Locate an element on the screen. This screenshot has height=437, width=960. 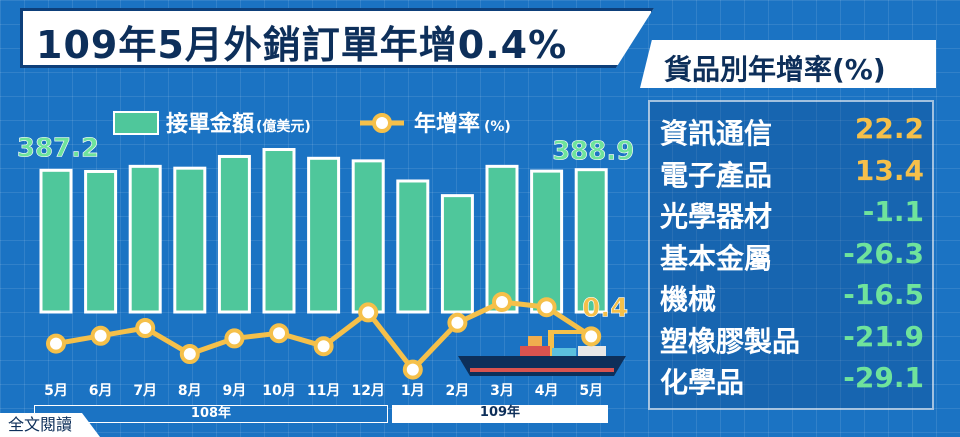
legend: 接單金額 (億美元) 年增率 (%) is located at coordinates (312, 124).